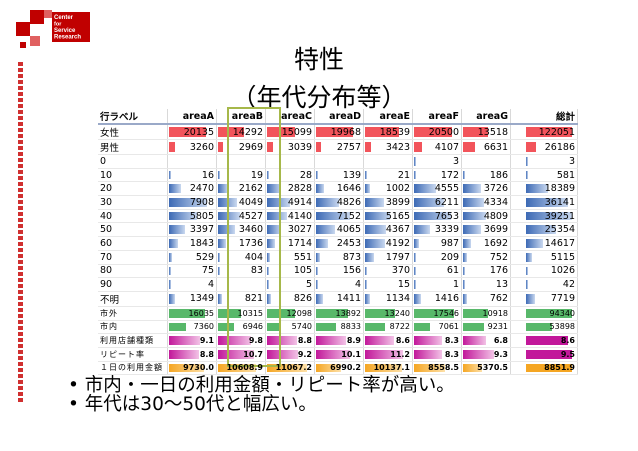 Image resolution: width=638 pixels, height=451 pixels. Describe the element at coordinates (296, 132) in the screenshot. I see `cell-value: 15099` at that location.